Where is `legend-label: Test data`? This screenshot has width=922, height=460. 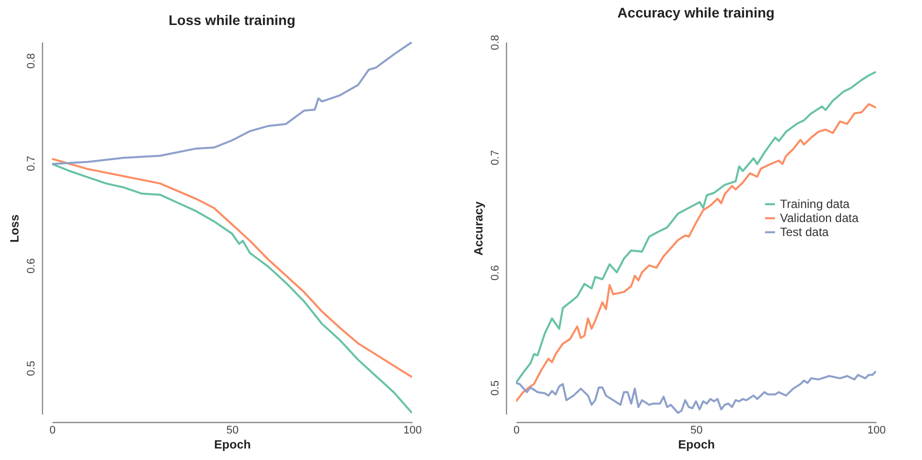
legend-label: Test data is located at coordinates (805, 232).